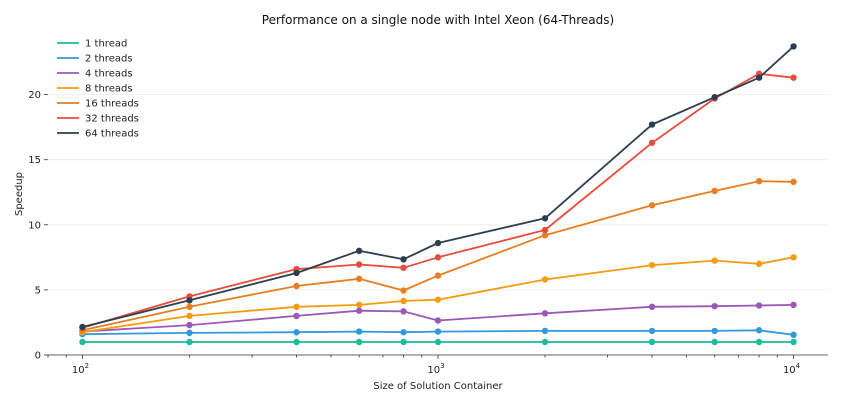 Image resolution: width=843 pixels, height=405 pixels. I want to click on x-tick-label: 10⁴, so click(792, 369).